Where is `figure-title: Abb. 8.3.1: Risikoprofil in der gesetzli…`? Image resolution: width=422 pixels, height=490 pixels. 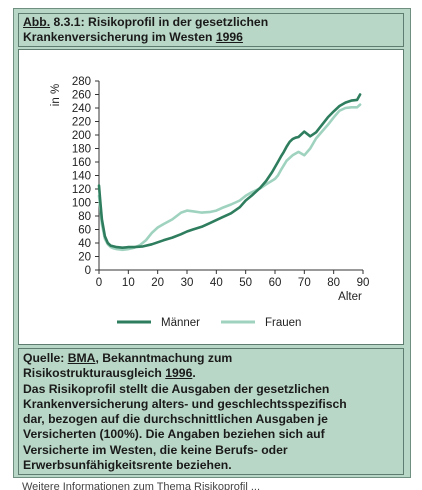
figure-title: Abb. 8.3.1: Risikoprofil in der gesetzli… is located at coordinates (211, 30).